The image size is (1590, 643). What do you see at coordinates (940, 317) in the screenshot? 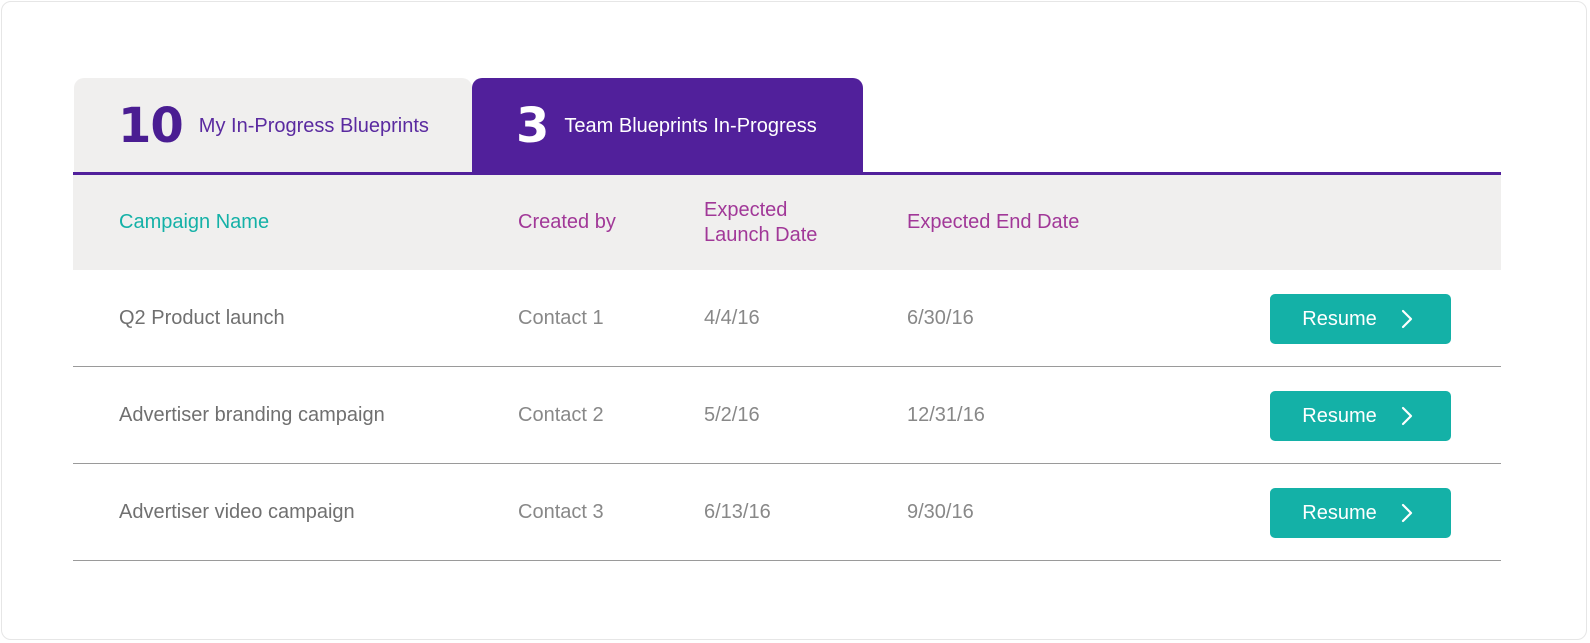
I see `end-date-cell: 6/30/16` at bounding box center [940, 317].